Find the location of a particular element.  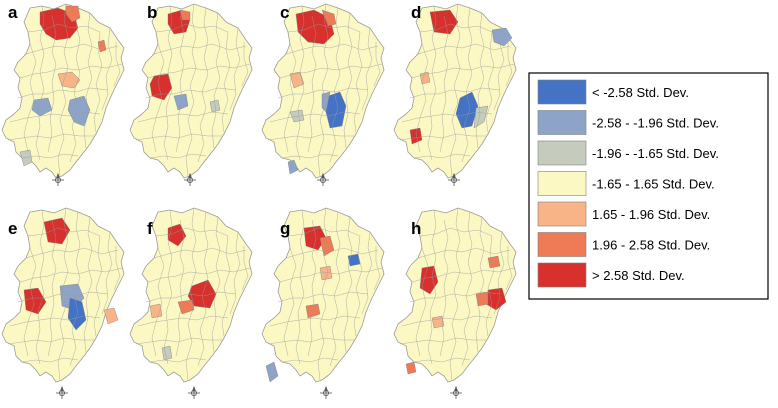

cluster-east-warm is located at coordinates (111, 316).